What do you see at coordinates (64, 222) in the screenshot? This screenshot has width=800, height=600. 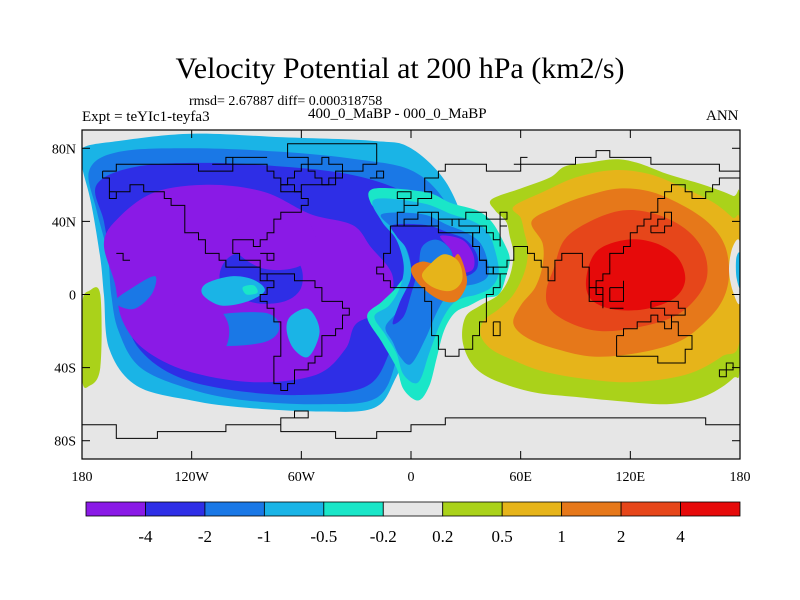 I see `y-tick-label-1: 40N` at bounding box center [64, 222].